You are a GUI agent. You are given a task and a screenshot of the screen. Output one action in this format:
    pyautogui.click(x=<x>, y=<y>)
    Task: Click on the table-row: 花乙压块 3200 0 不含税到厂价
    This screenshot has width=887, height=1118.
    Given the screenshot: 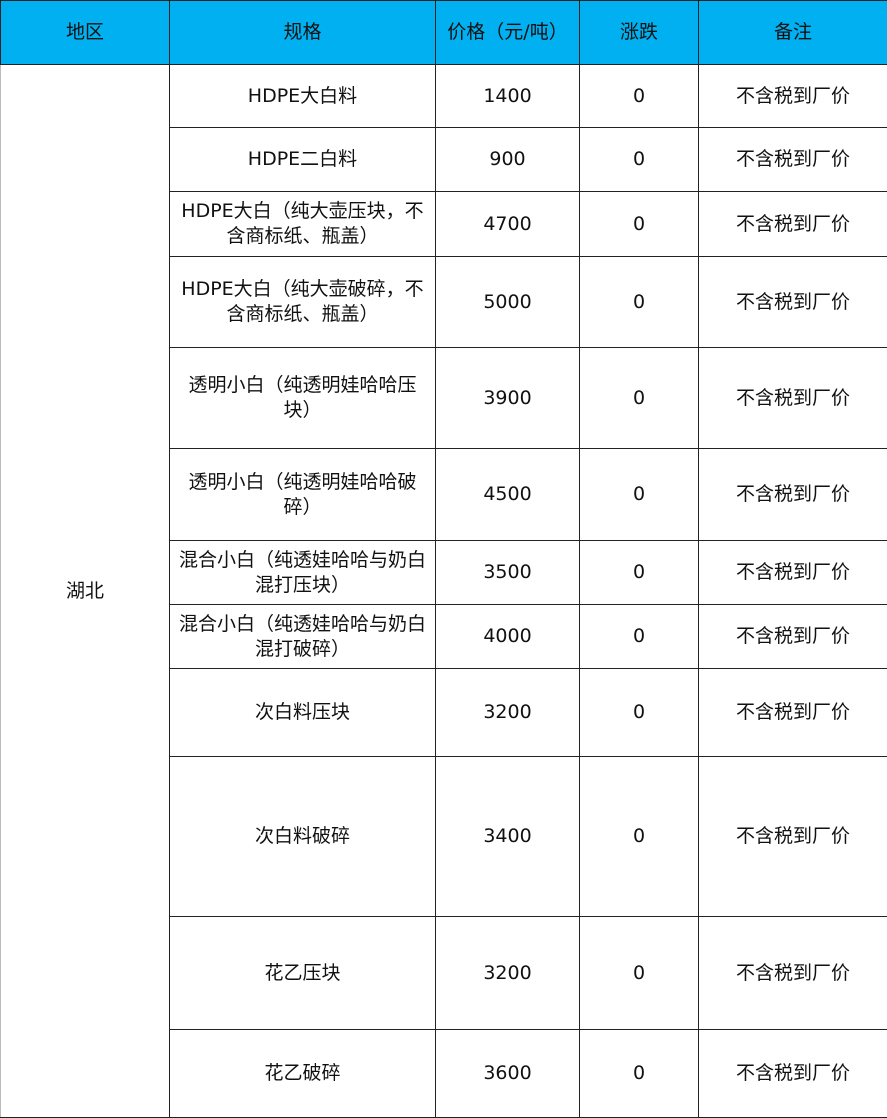 What is the action you would take?
    pyautogui.click(x=444, y=973)
    